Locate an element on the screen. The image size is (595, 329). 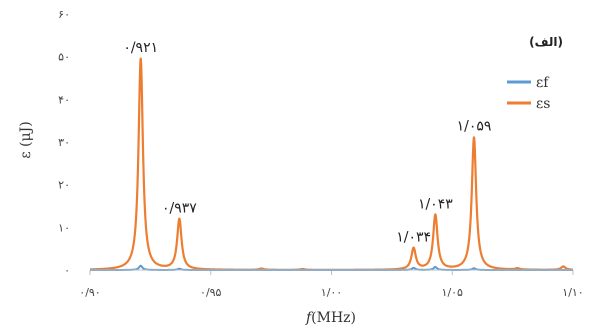
x-axis-title-var: f is located at coordinates (309, 318).